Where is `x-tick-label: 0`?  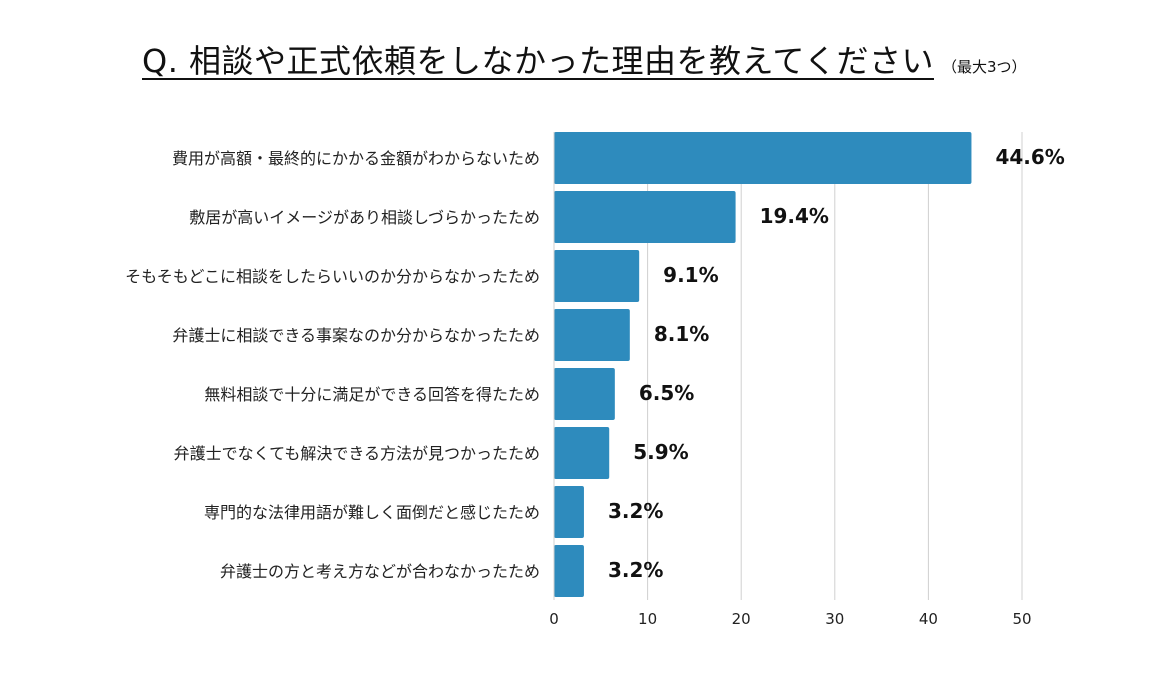
x-tick-label: 0 is located at coordinates (554, 619).